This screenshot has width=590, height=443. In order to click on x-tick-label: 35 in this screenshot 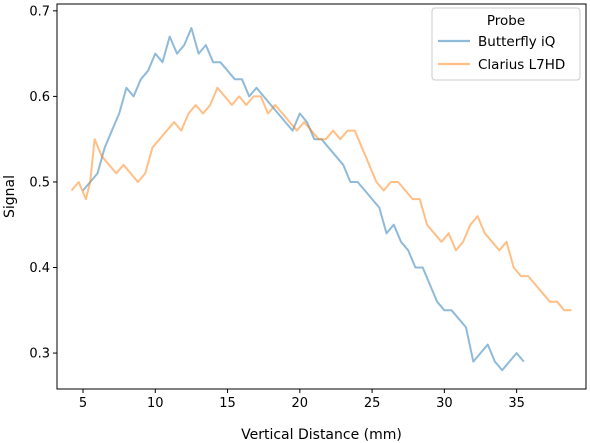, I will do `click(516, 403)`.